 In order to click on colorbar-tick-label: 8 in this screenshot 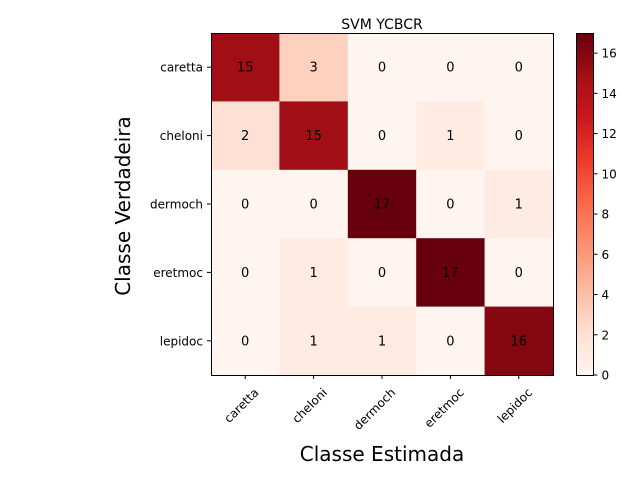, I will do `click(606, 215)`.